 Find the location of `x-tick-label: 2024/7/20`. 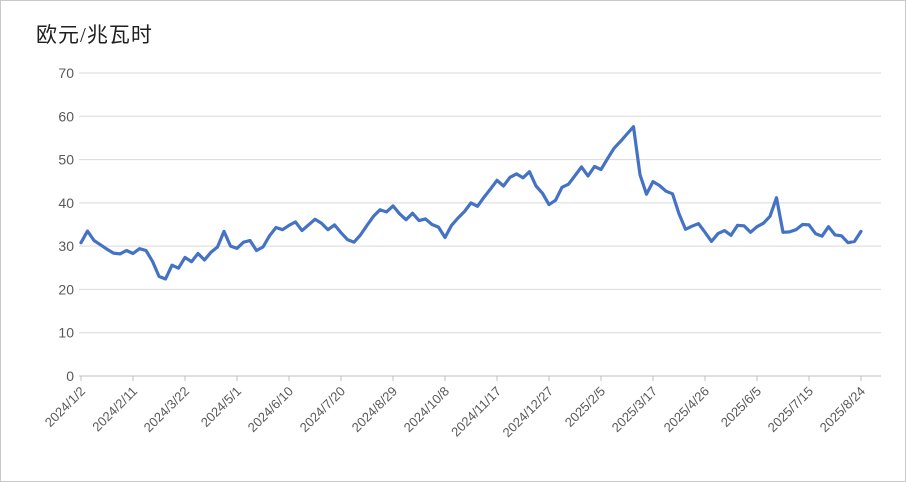

x-tick-label: 2024/7/20 is located at coordinates (323, 410).